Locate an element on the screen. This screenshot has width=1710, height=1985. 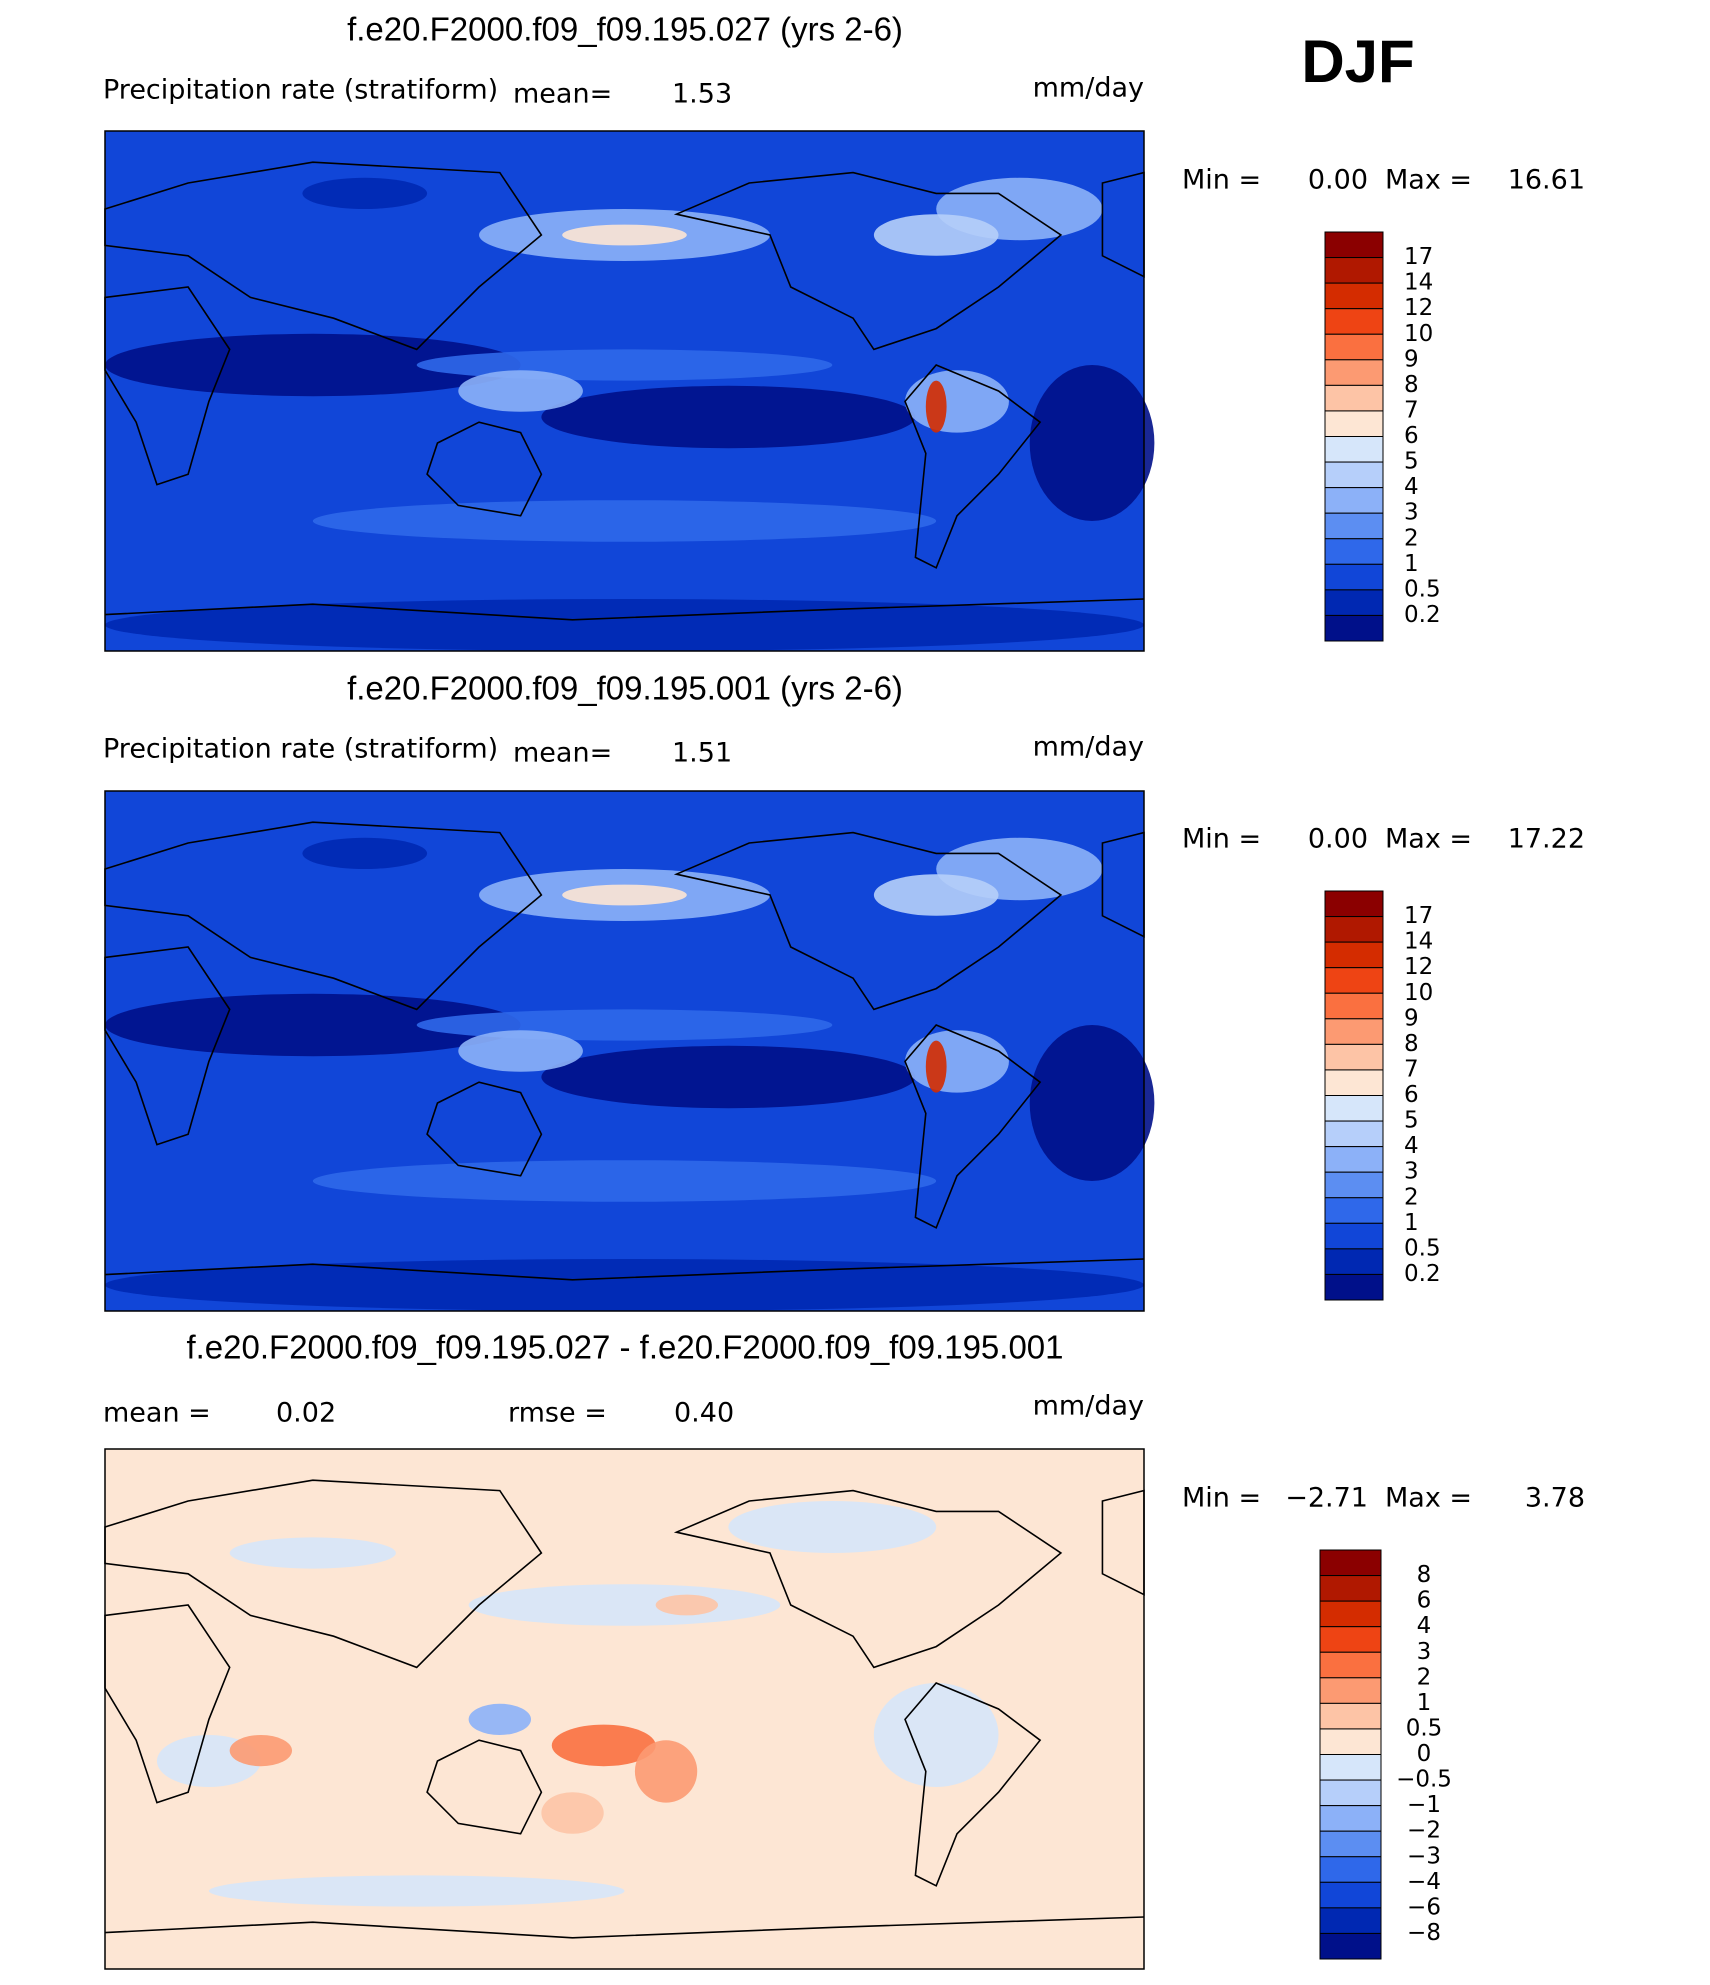
colorbar-label: −6 is located at coordinates (1424, 1907).